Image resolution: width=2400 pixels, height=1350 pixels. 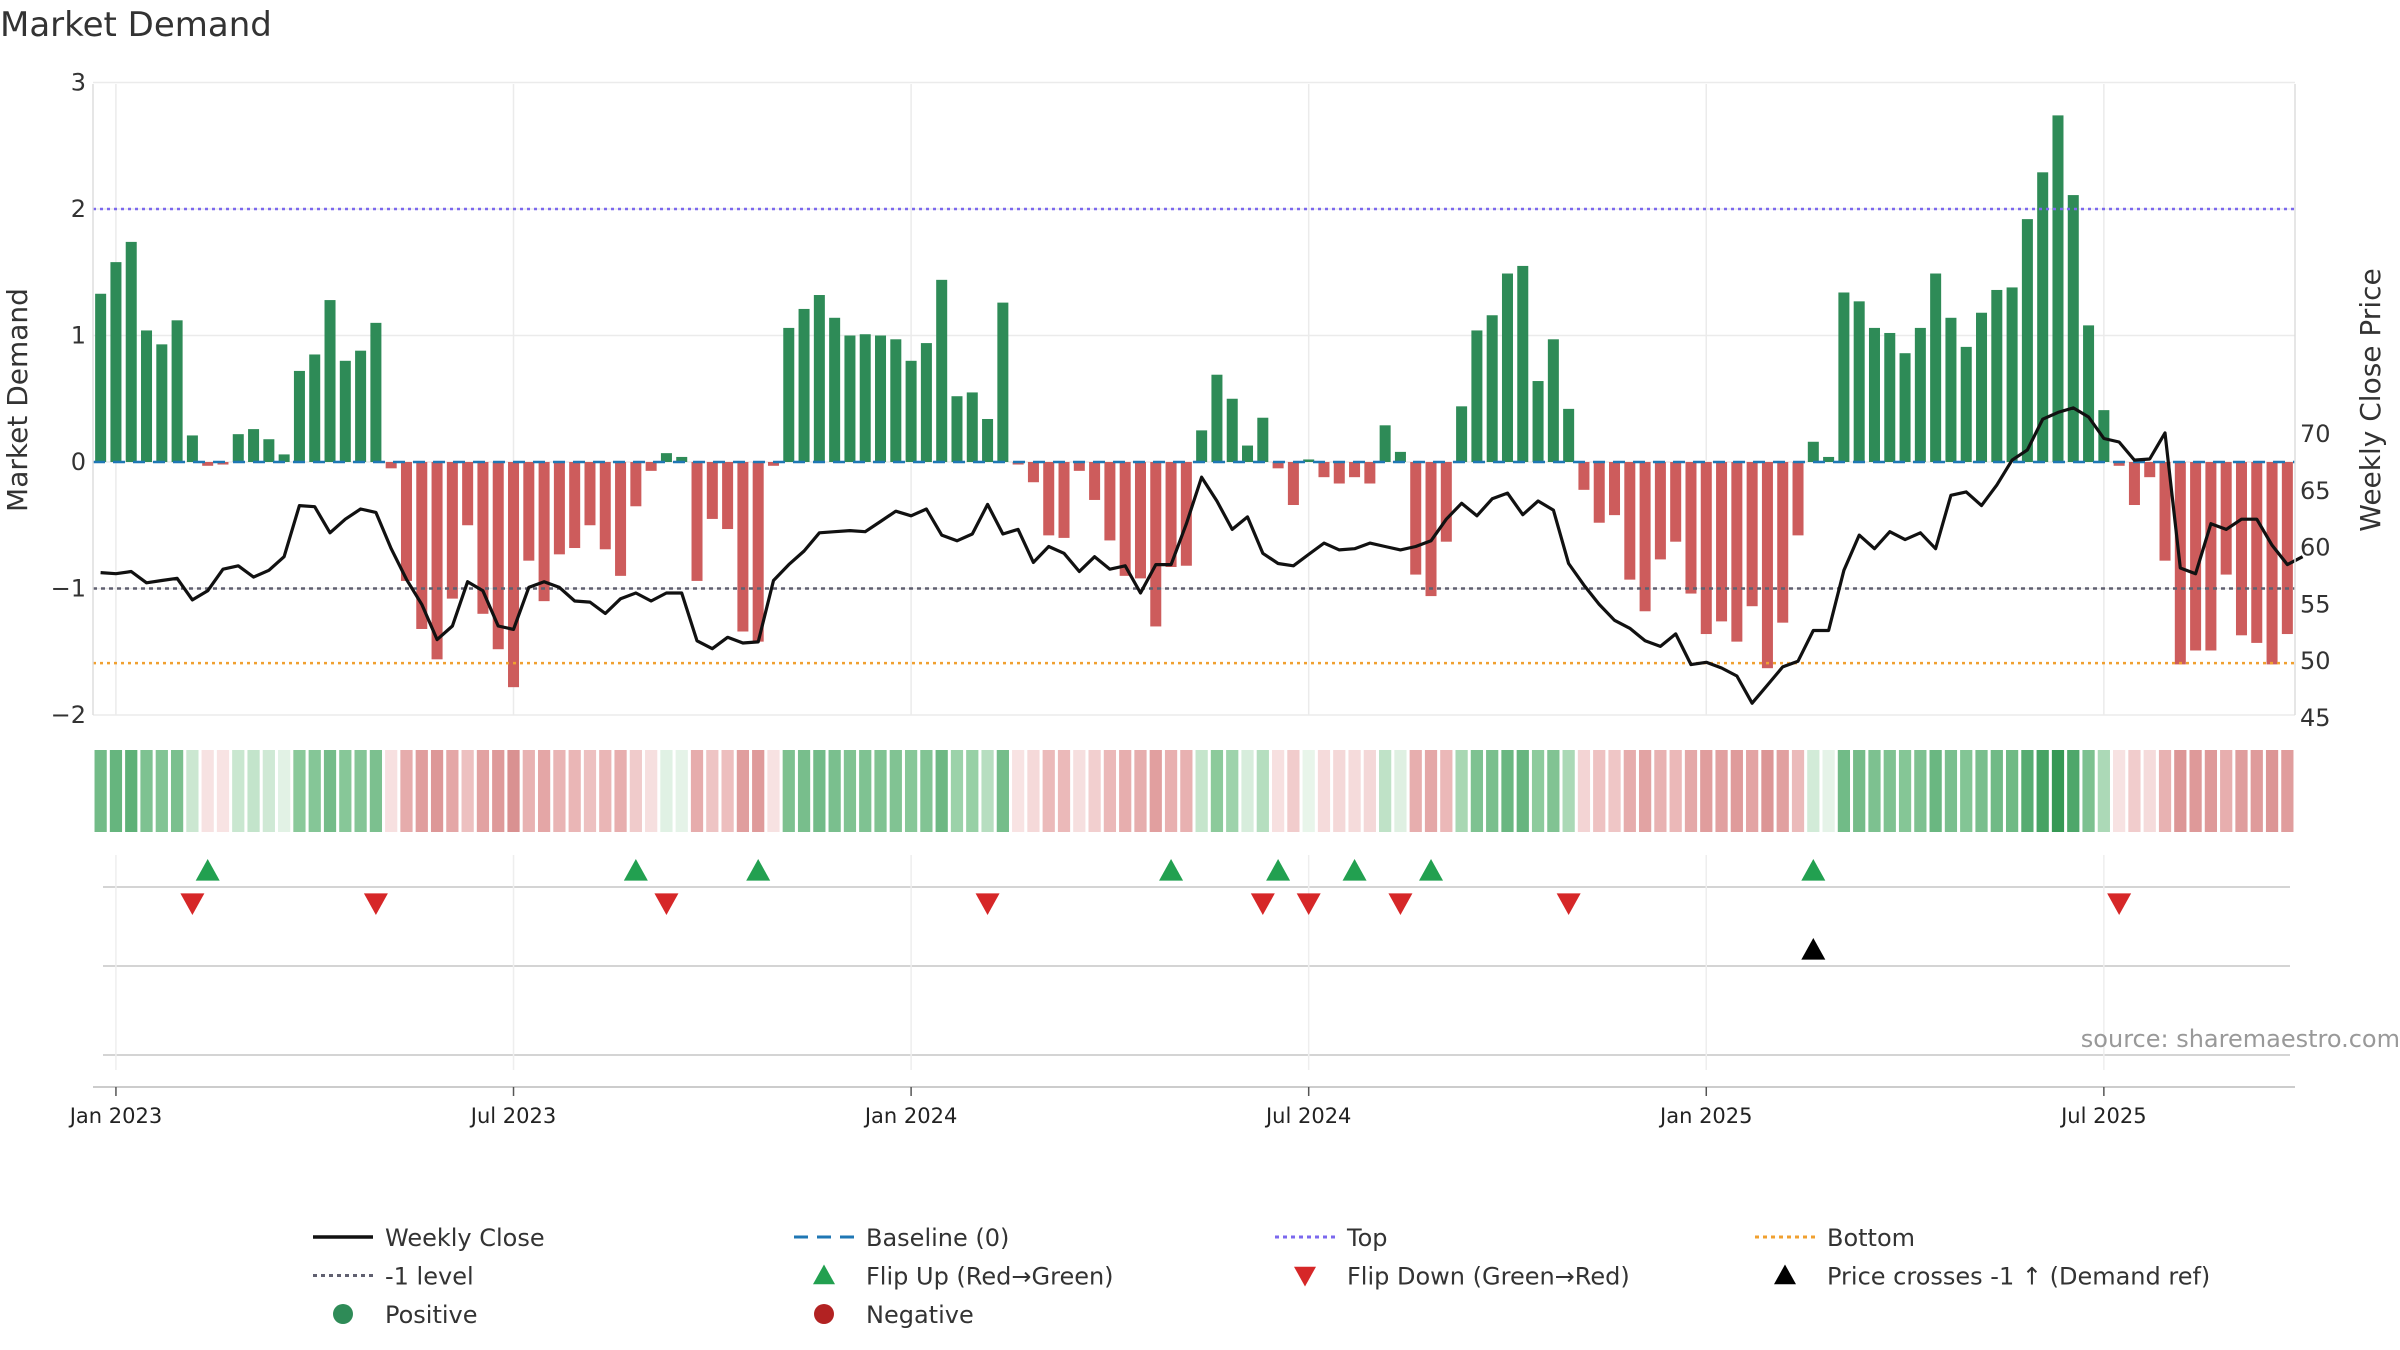 I want to click on y2-tick-label: 70, so click(x=2315, y=434).